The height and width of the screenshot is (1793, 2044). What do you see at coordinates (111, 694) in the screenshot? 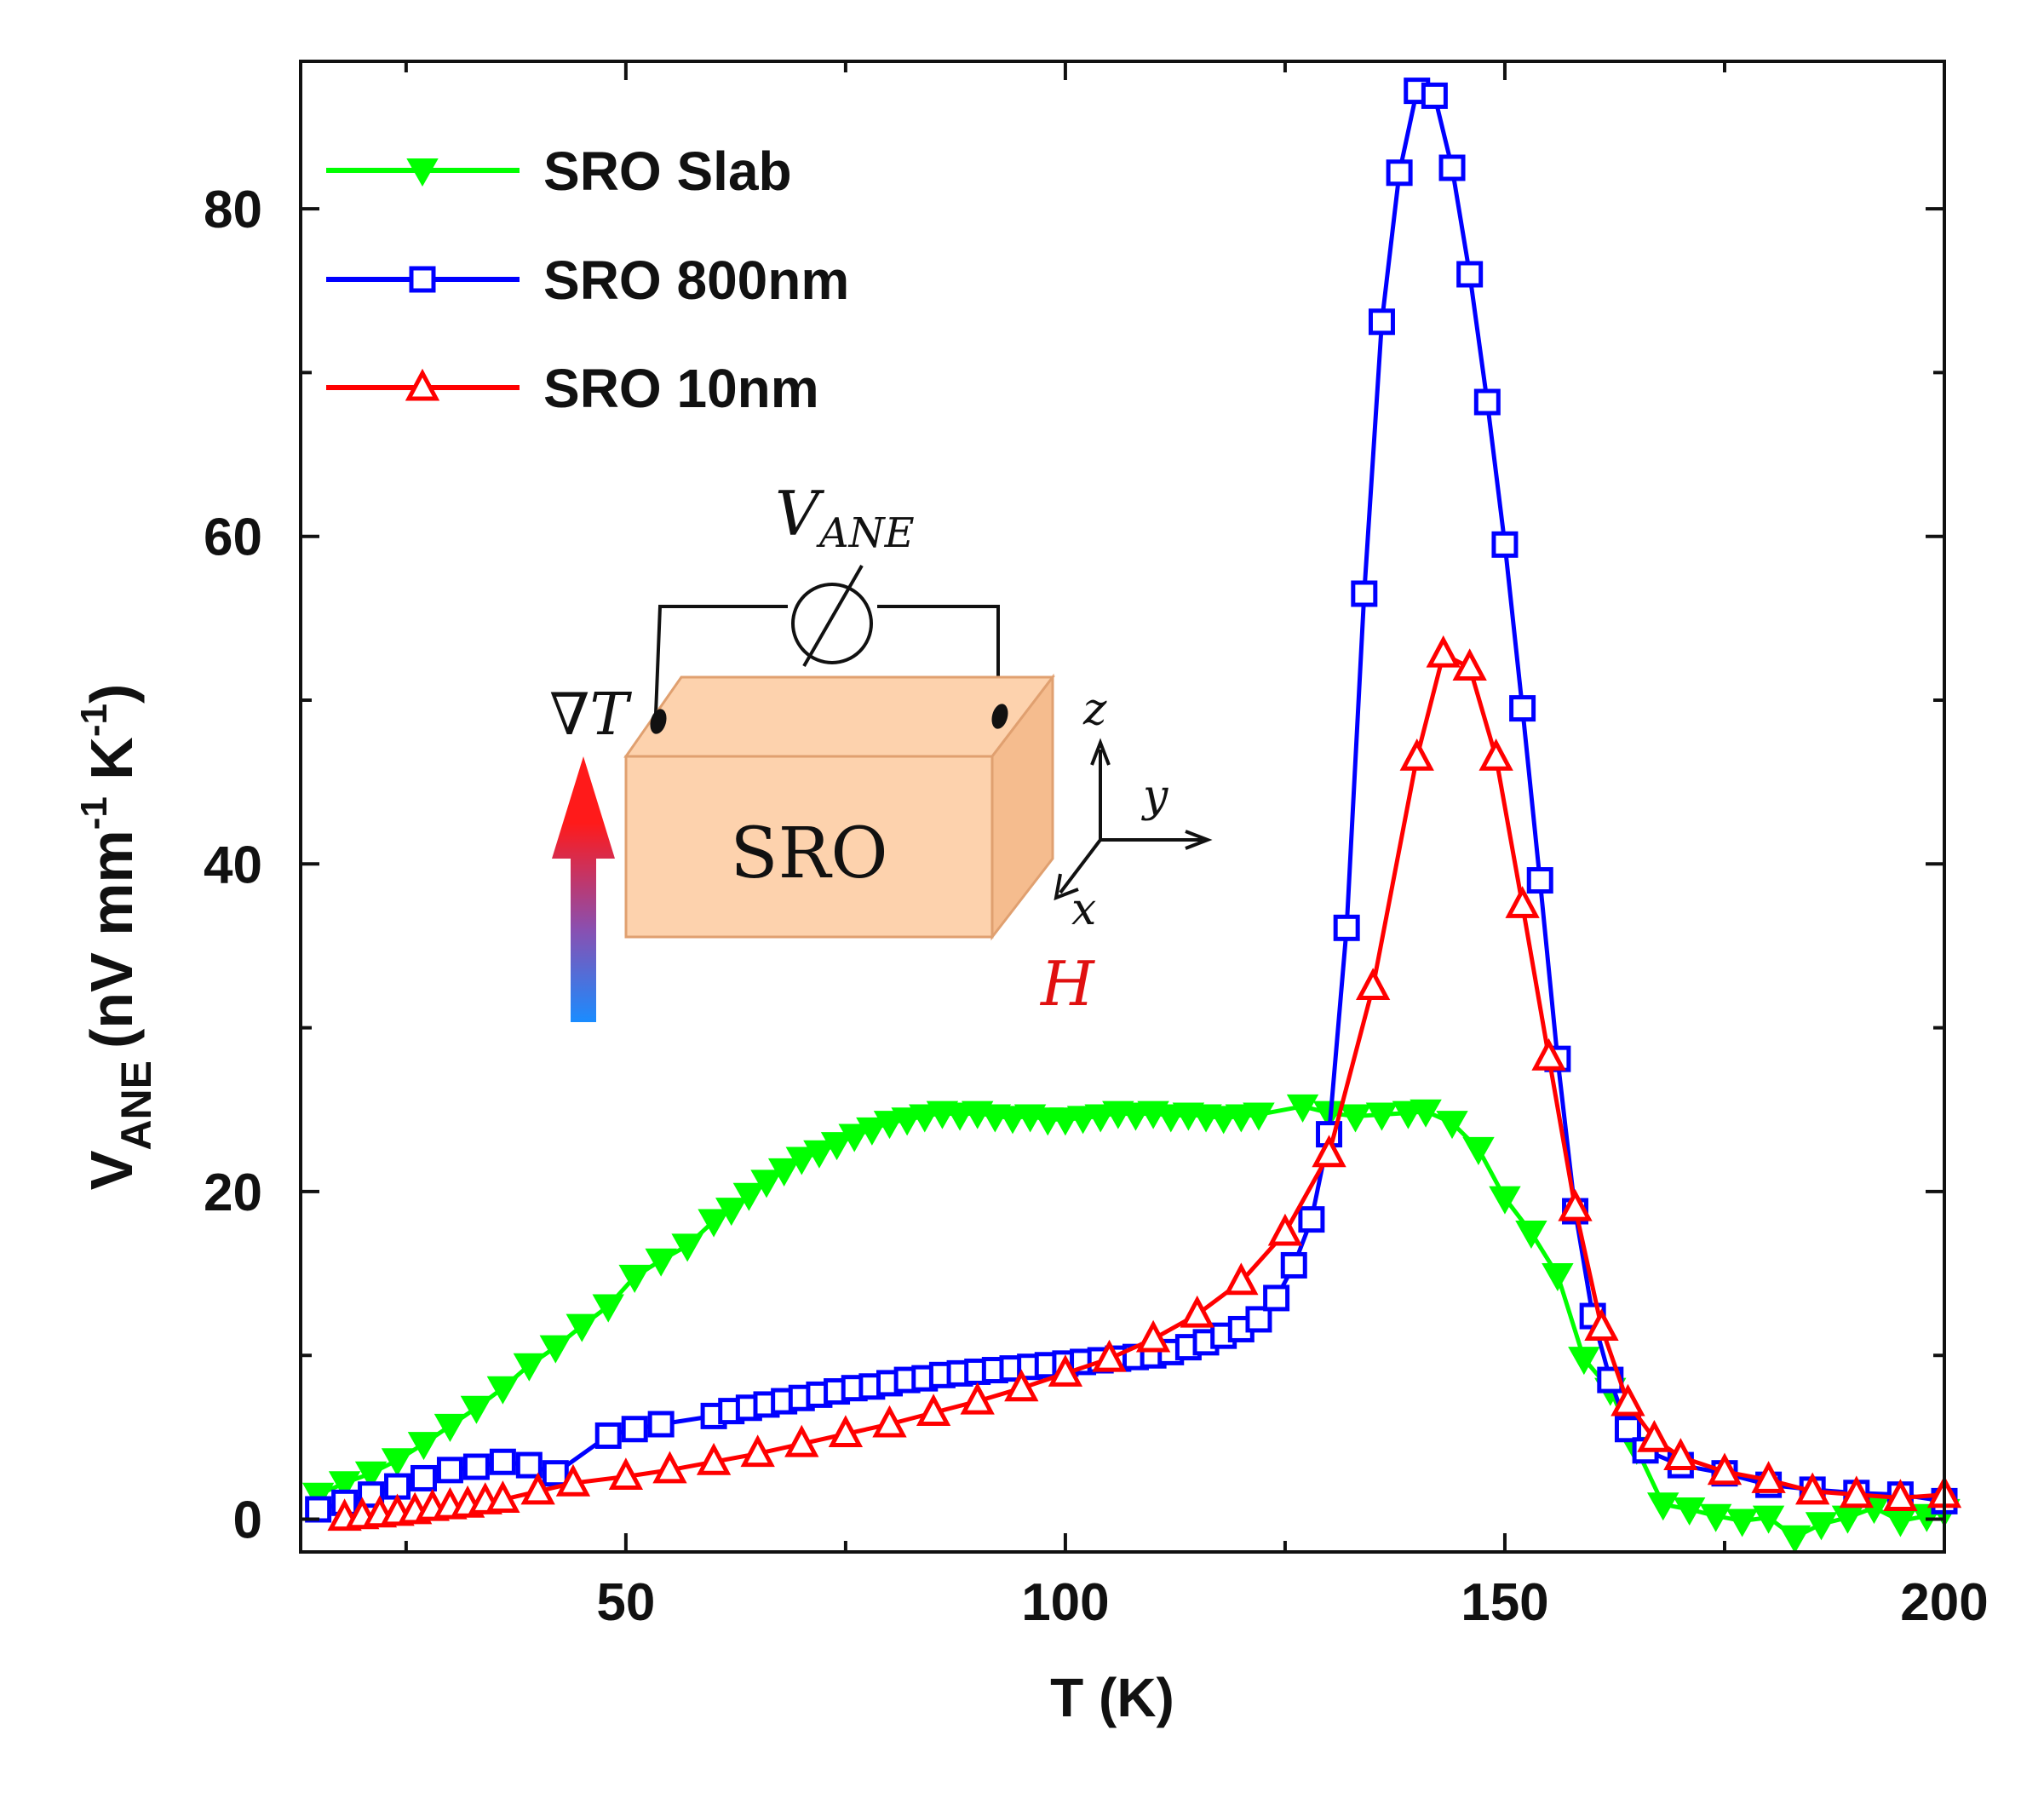
I see `y-axis-label-close: )` at bounding box center [111, 694].